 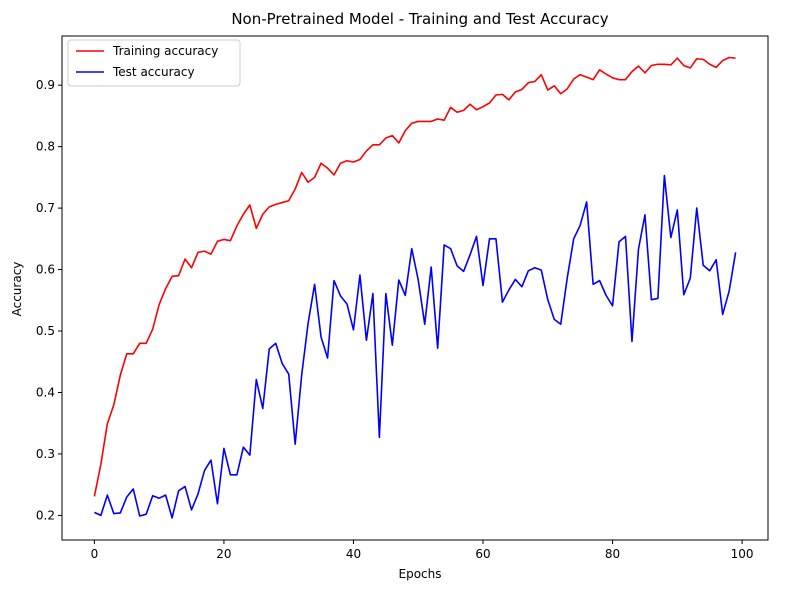 I want to click on y-tick-label: 0.9, so click(x=45, y=85).